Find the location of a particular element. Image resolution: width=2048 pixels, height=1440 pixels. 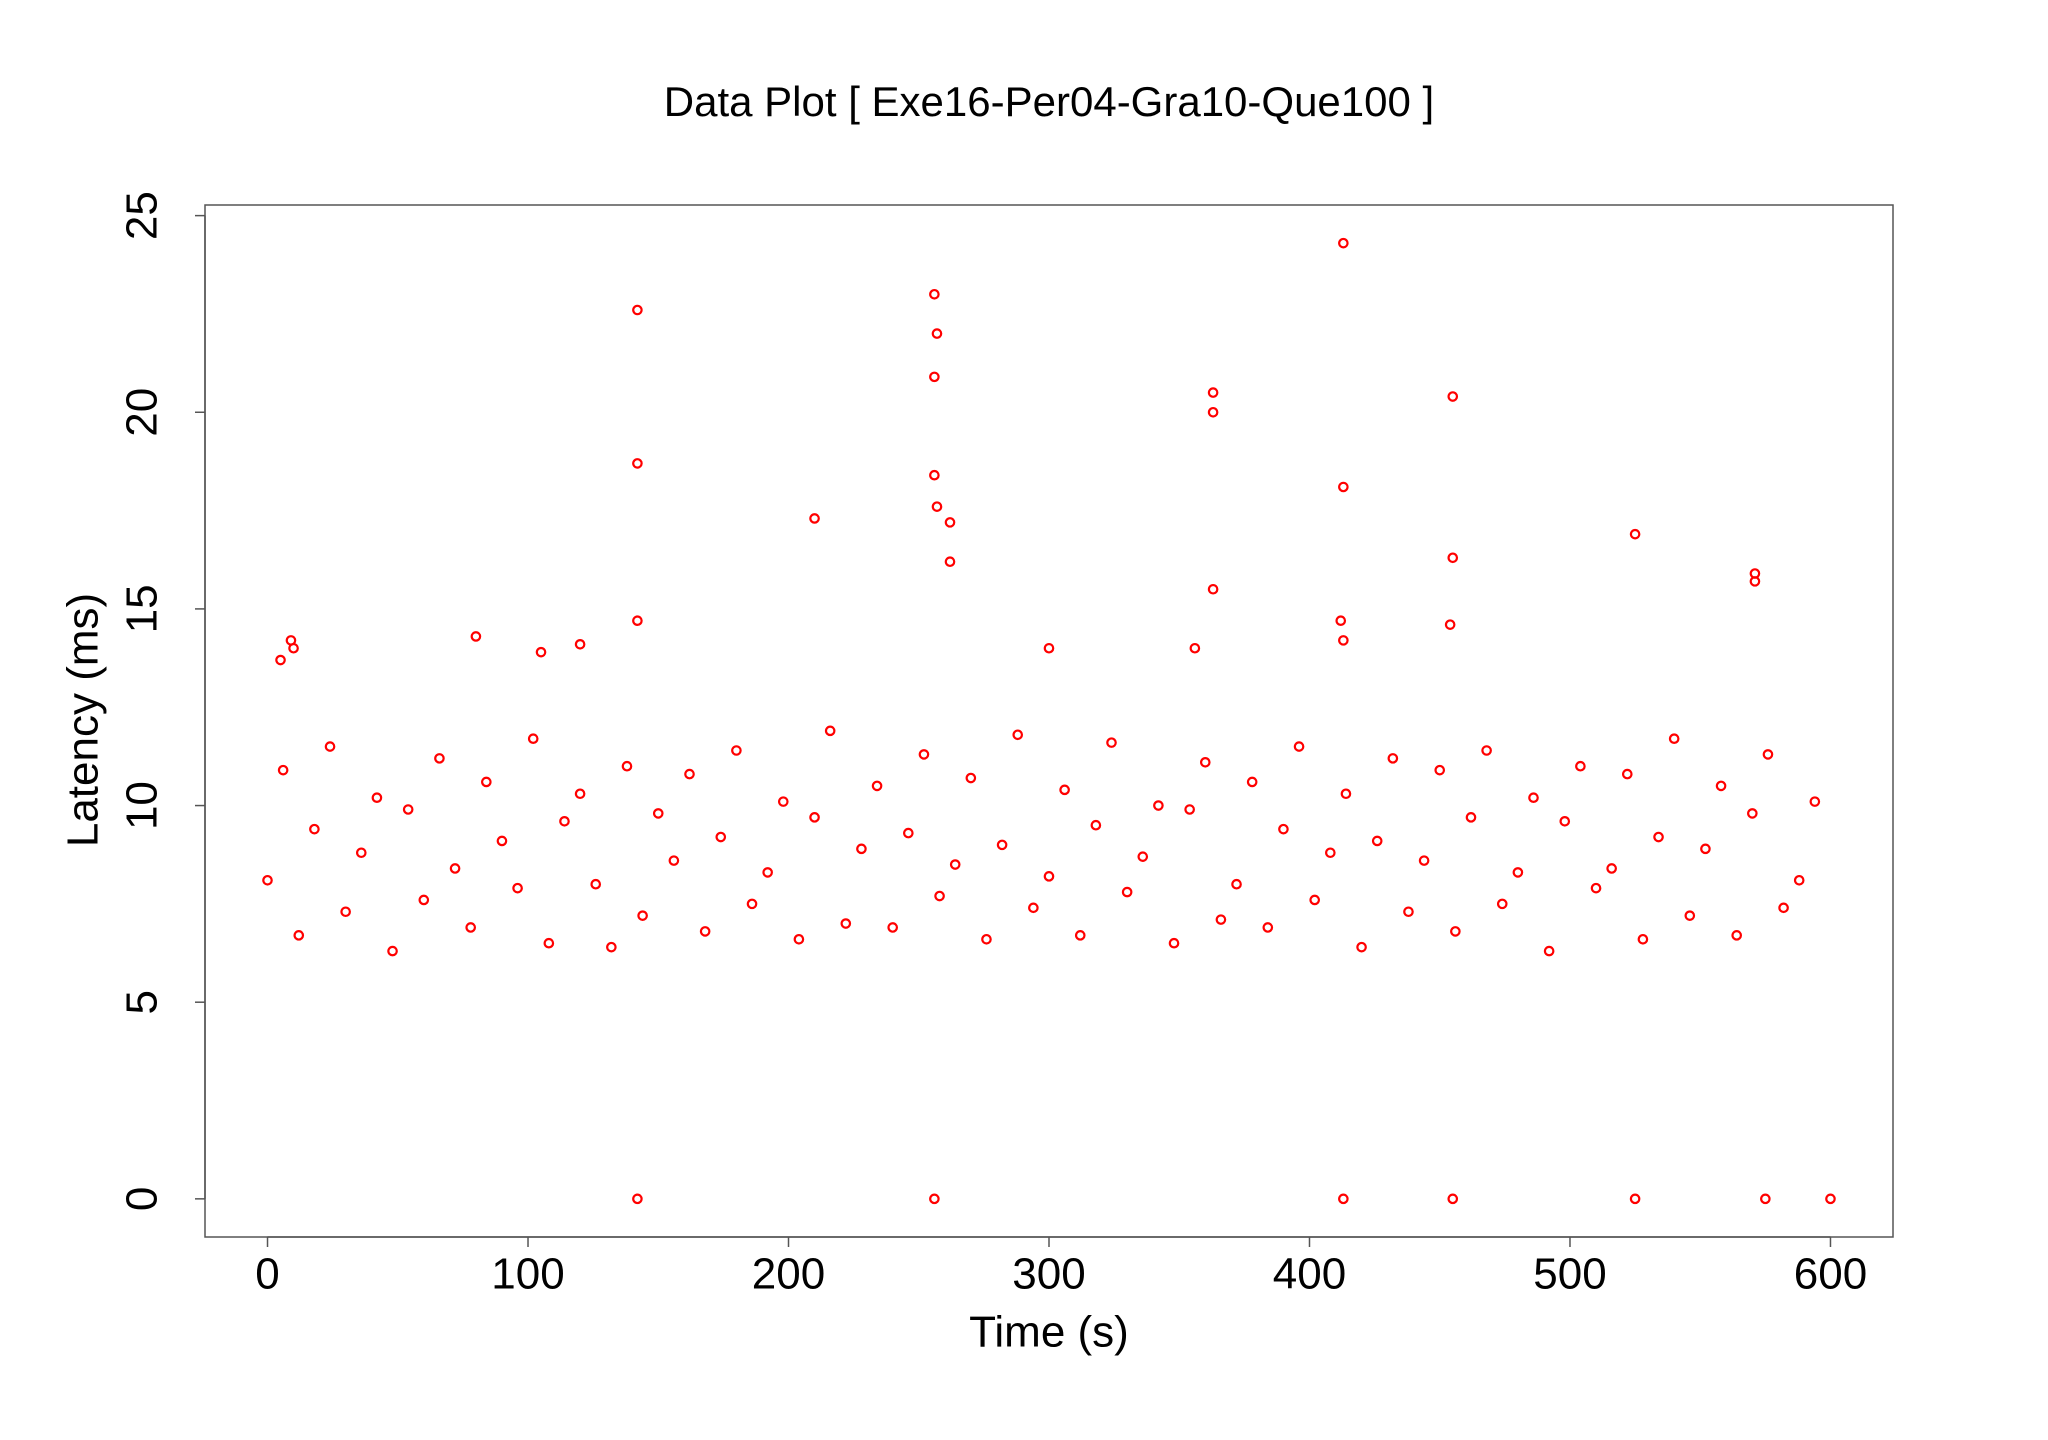

y-tick-label: 25 is located at coordinates (142, 215).